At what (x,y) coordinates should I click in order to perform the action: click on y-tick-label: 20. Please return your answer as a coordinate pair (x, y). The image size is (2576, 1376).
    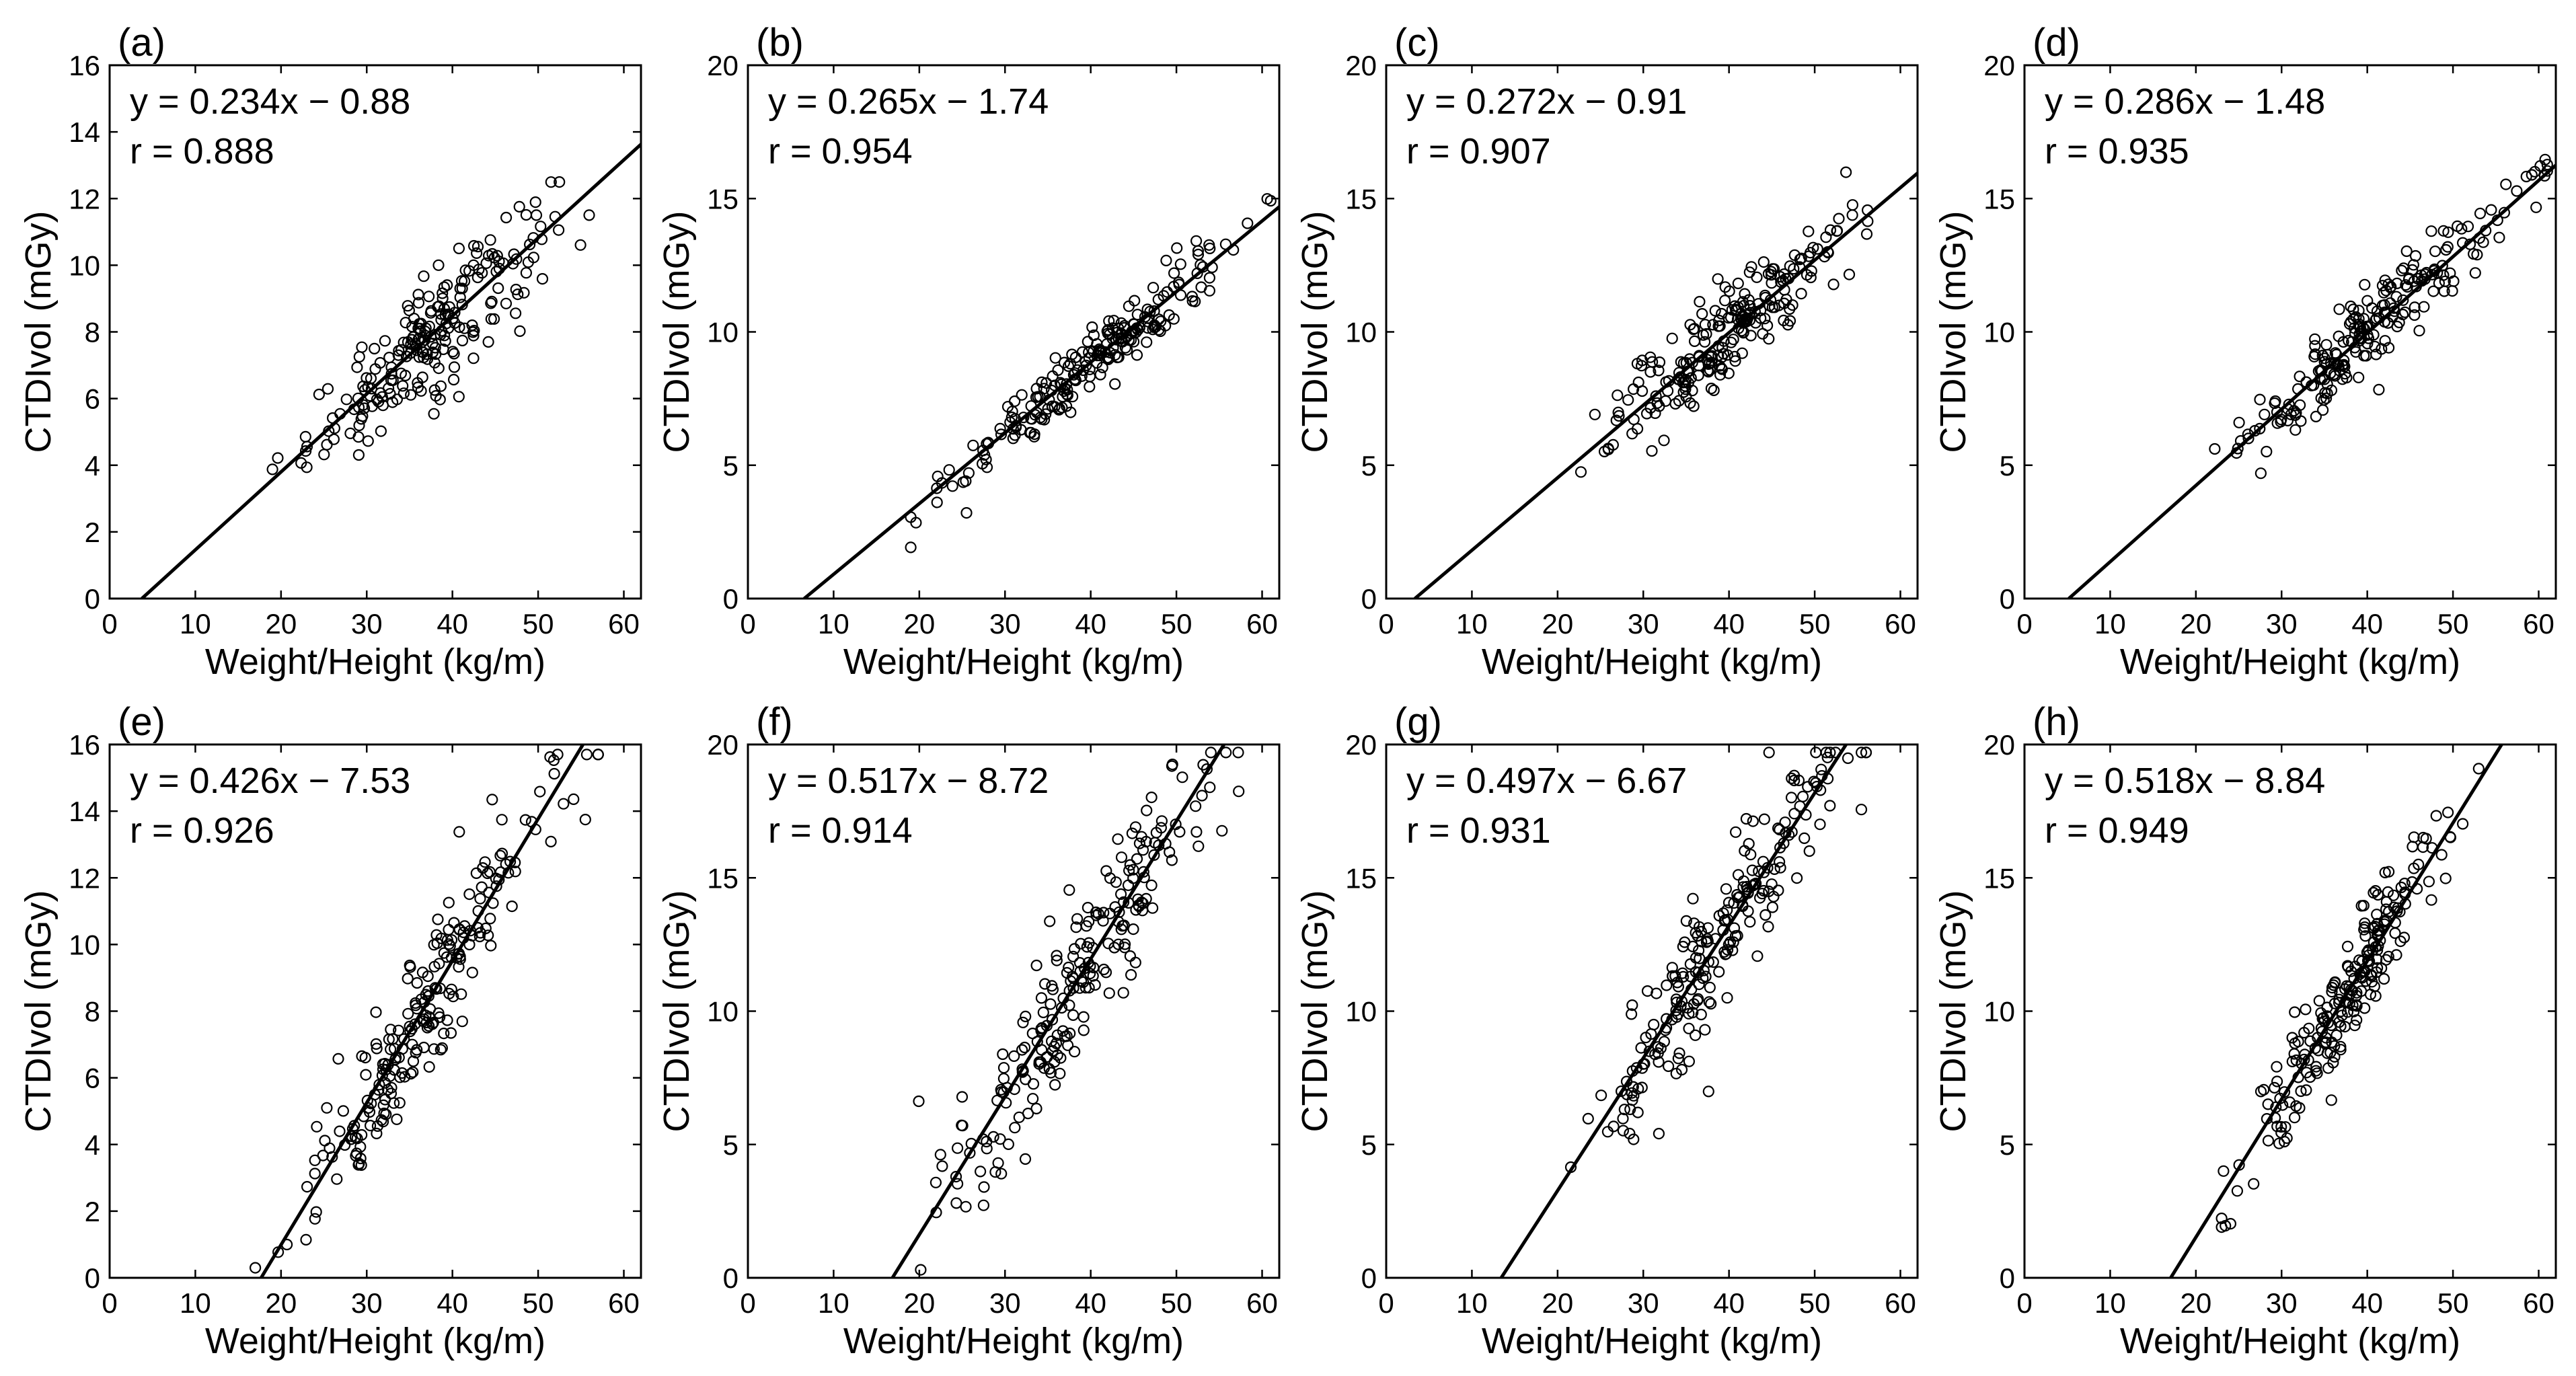
    Looking at the image, I should click on (1999, 745).